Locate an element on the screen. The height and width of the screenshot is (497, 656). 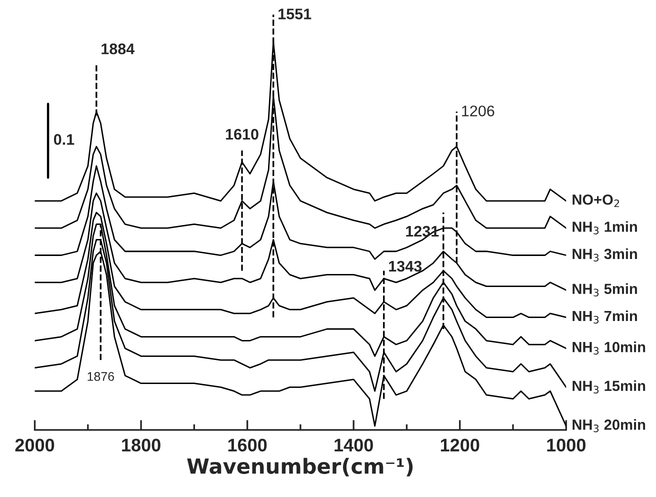
series-label: NH$_{3}$ 1min is located at coordinates (604, 227).